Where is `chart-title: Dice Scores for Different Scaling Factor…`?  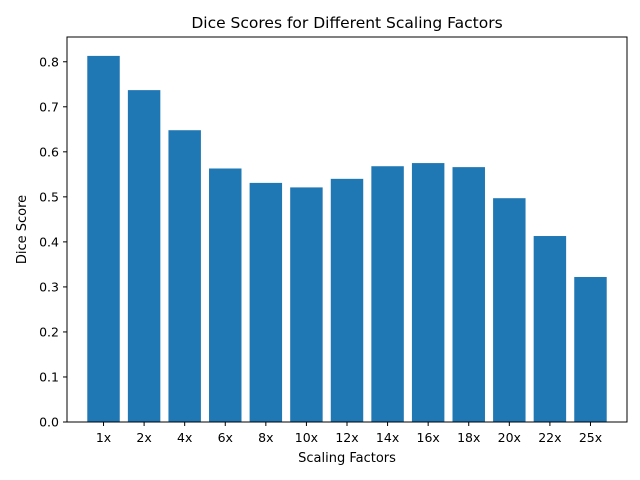 chart-title: Dice Scores for Different Scaling Factor… is located at coordinates (346, 23).